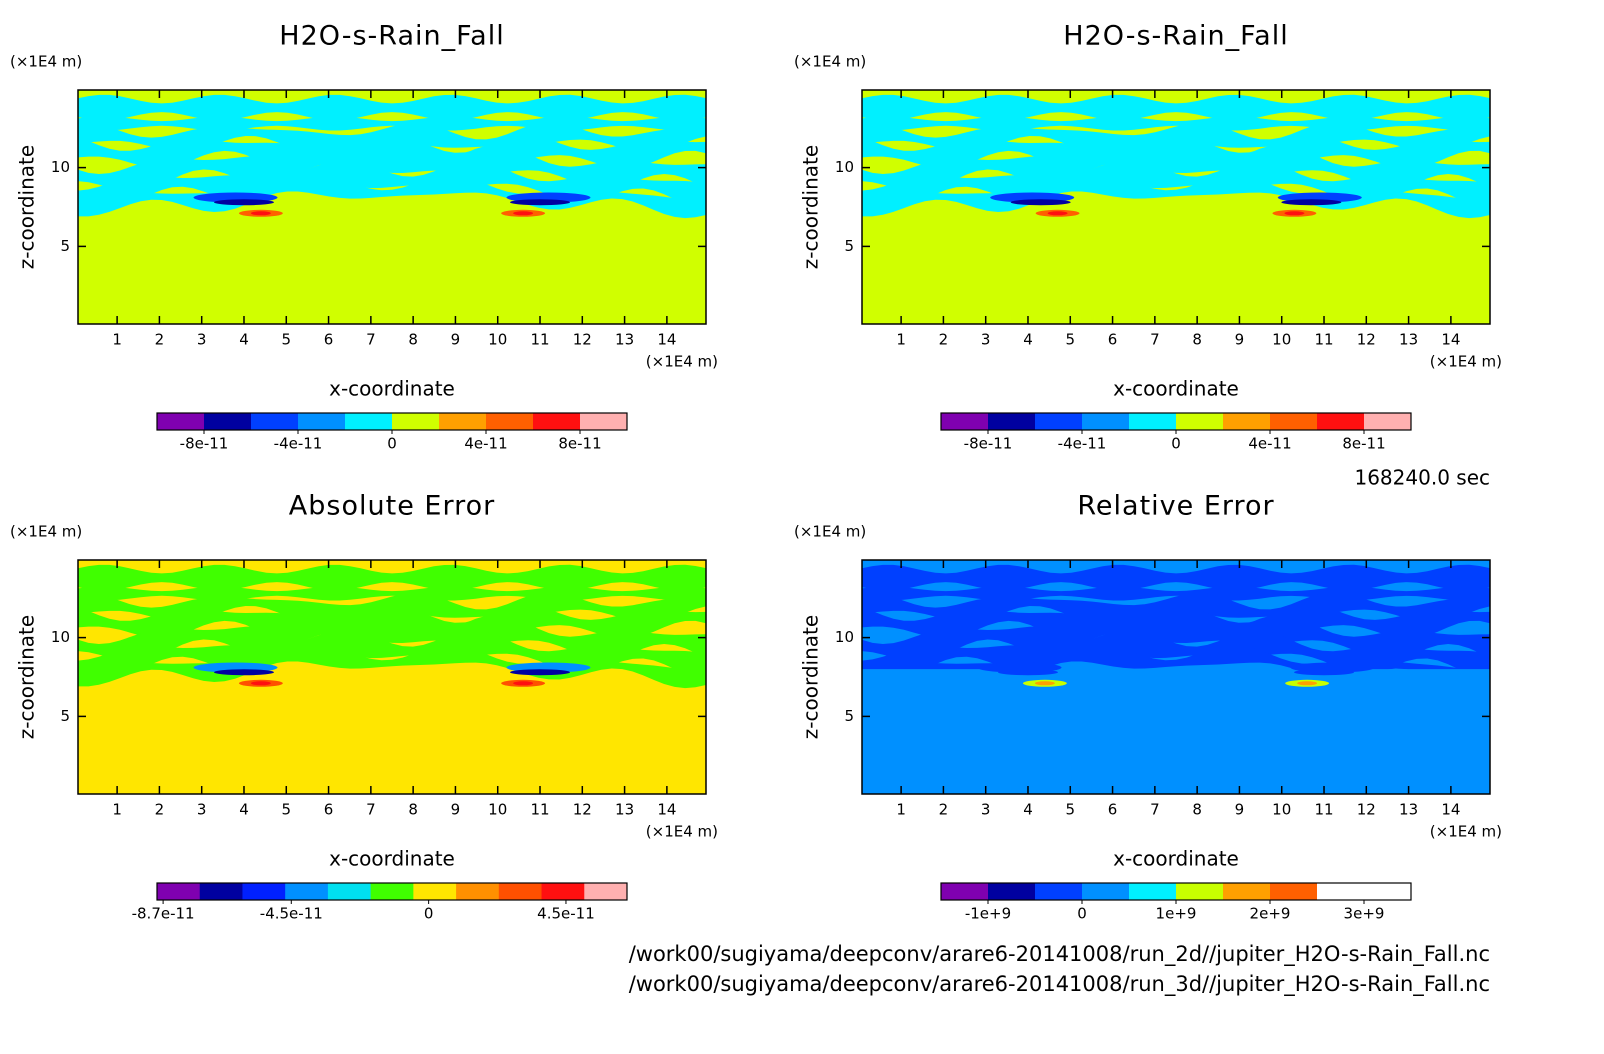 The image size is (1604, 1054). What do you see at coordinates (1270, 914) in the screenshot?
I see `colorbar-tick-label: 2e+9` at bounding box center [1270, 914].